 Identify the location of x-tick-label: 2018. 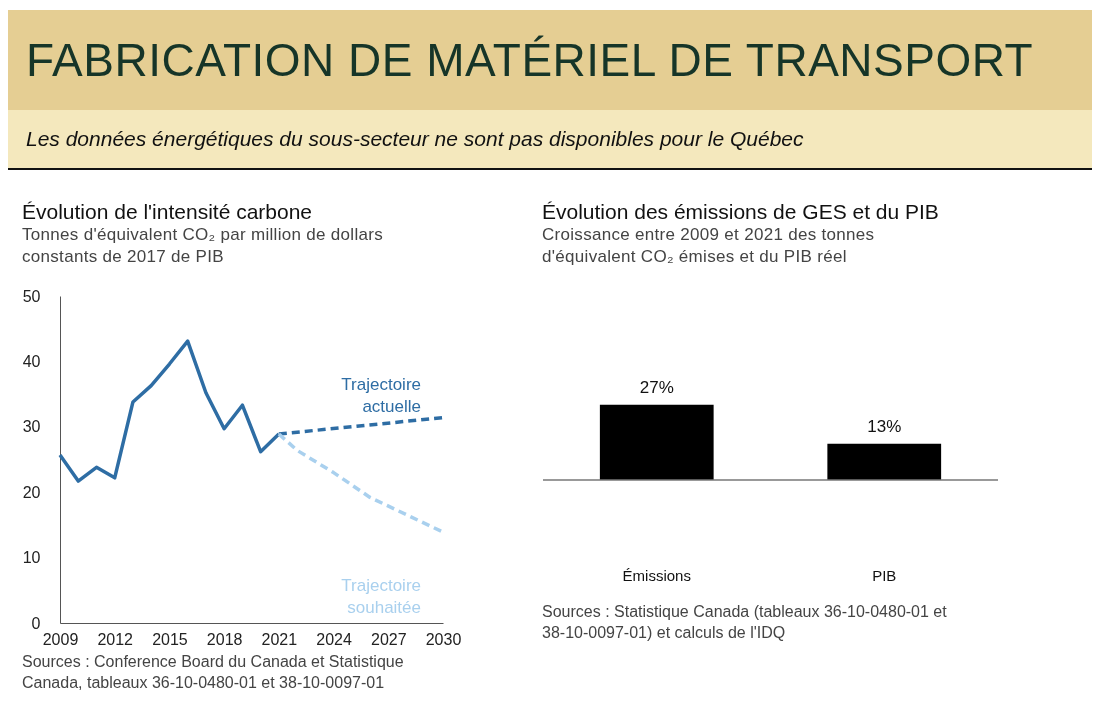
(224, 639).